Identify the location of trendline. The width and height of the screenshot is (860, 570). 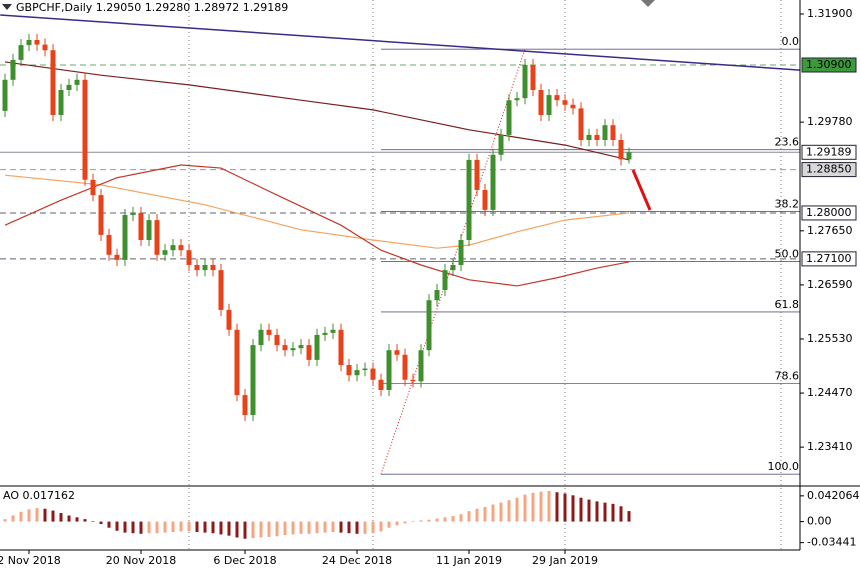
(400, 42).